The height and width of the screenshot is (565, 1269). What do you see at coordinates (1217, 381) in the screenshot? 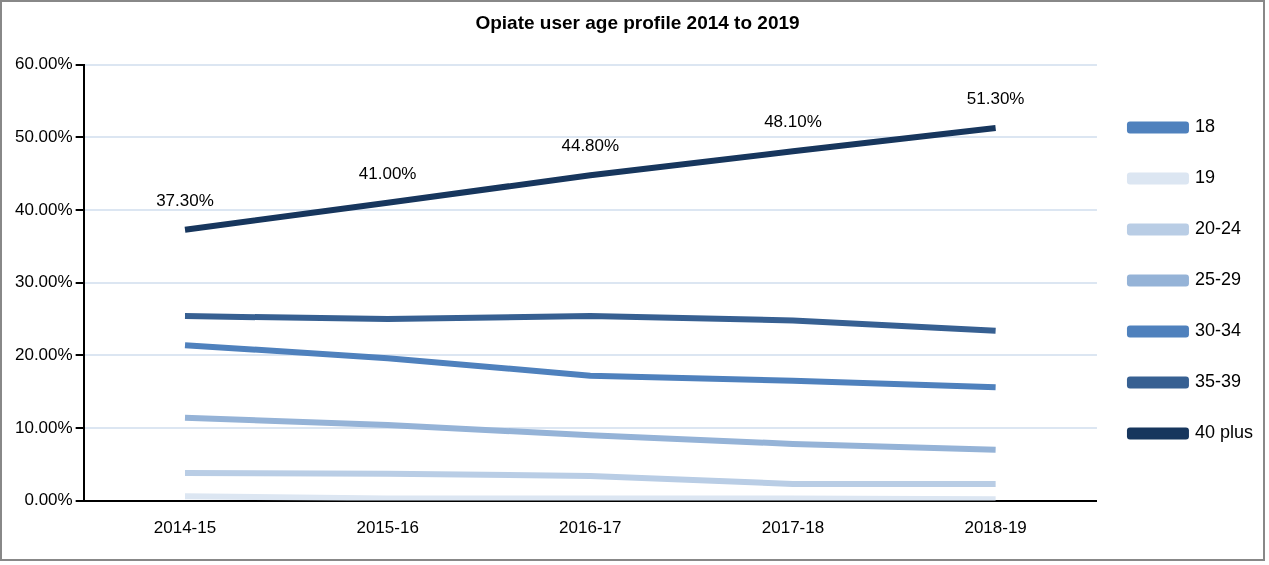
I see `legend-label: 35-39` at bounding box center [1217, 381].